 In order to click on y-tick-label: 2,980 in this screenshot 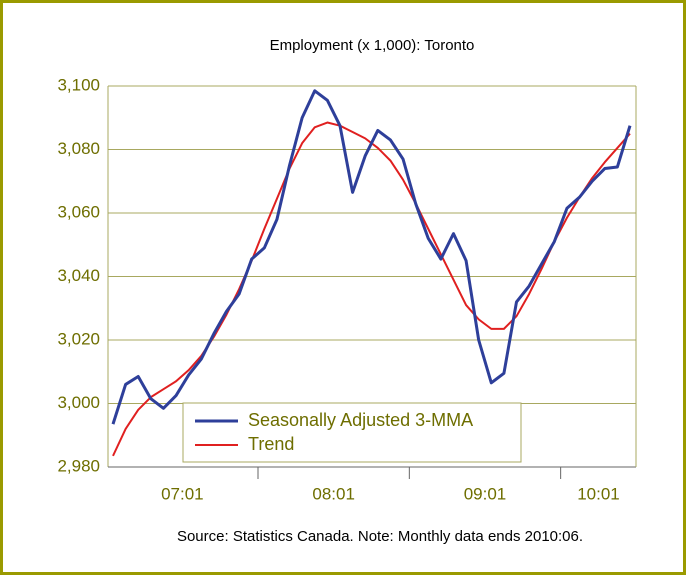, I will do `click(78, 465)`.